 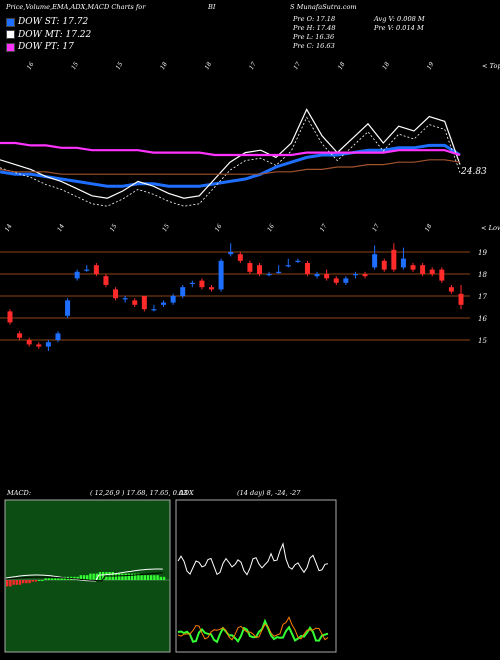 I want to click on price-tick-label: 16, so click(x=482, y=319).